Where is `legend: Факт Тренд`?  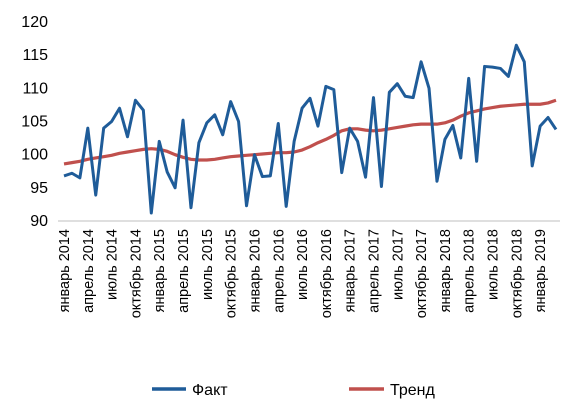
legend: Факт Тренд is located at coordinates (294, 390).